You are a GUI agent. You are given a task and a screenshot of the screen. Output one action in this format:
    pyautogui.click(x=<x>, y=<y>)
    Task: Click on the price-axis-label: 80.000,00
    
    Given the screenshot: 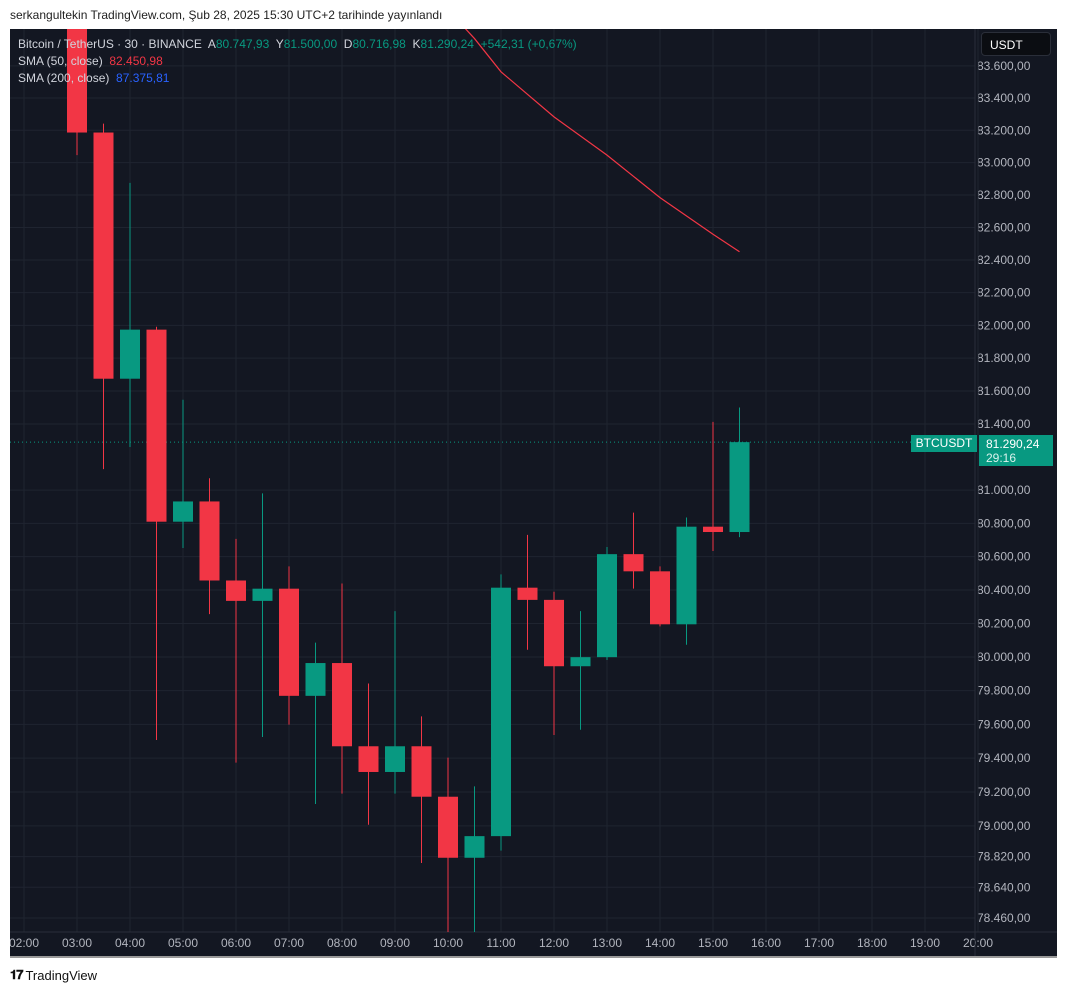 What is the action you would take?
    pyautogui.click(x=1004, y=657)
    